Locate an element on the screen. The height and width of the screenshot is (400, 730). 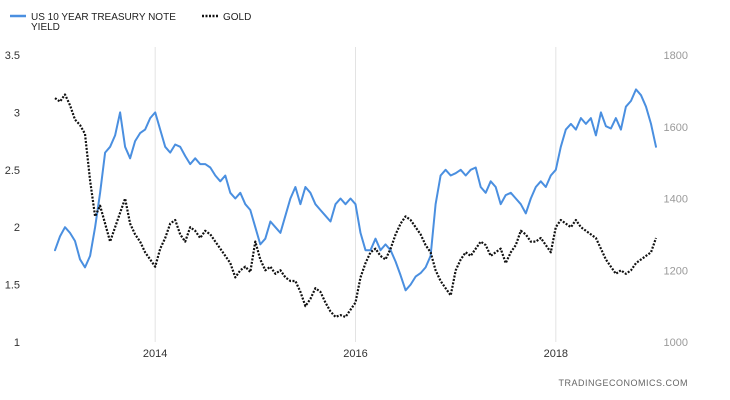
x-tick-label: 2014 is located at coordinates (155, 354).